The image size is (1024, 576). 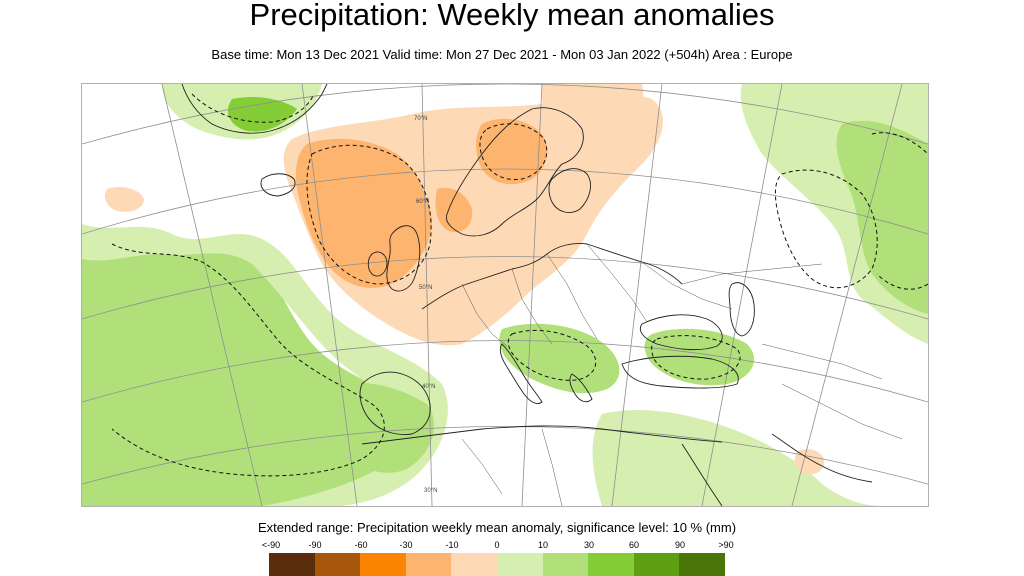 I want to click on contour-greenland, so click(x=253, y=108).